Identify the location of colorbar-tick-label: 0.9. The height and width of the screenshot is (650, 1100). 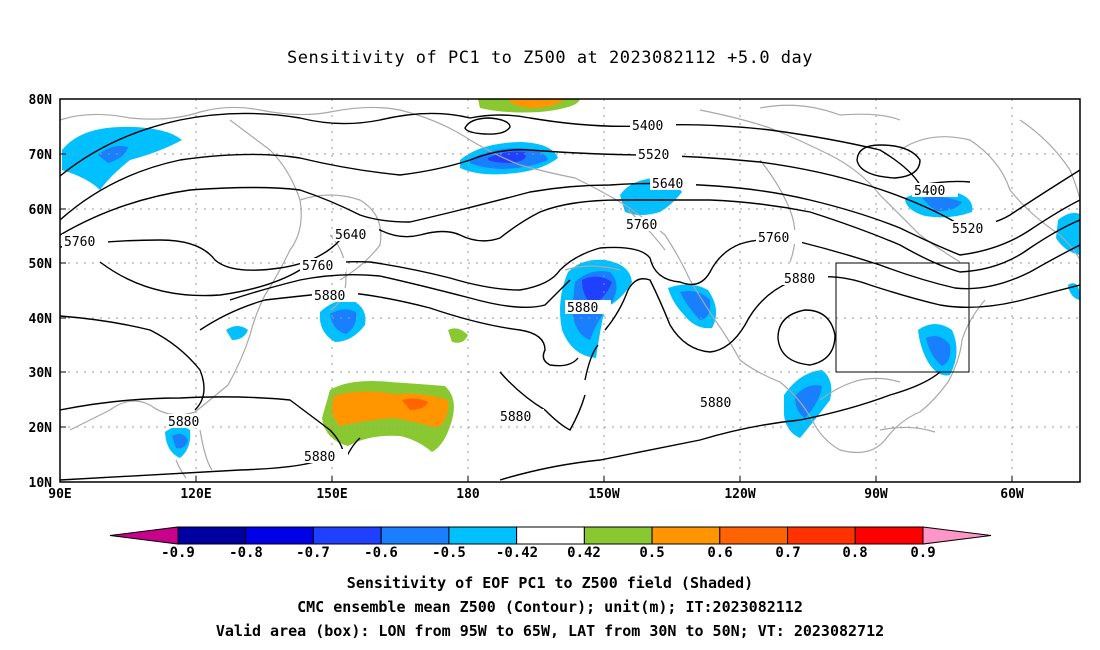
(922, 553).